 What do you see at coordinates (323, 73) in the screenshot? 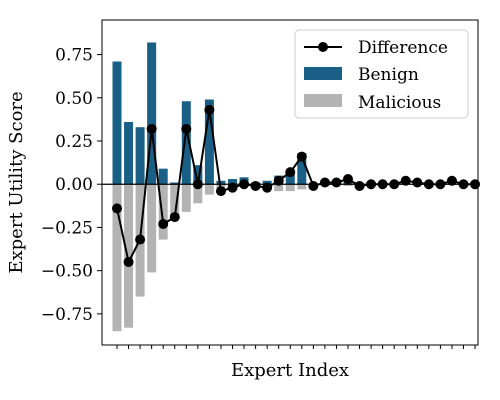
I see `legend-benign-swatch-icon` at bounding box center [323, 73].